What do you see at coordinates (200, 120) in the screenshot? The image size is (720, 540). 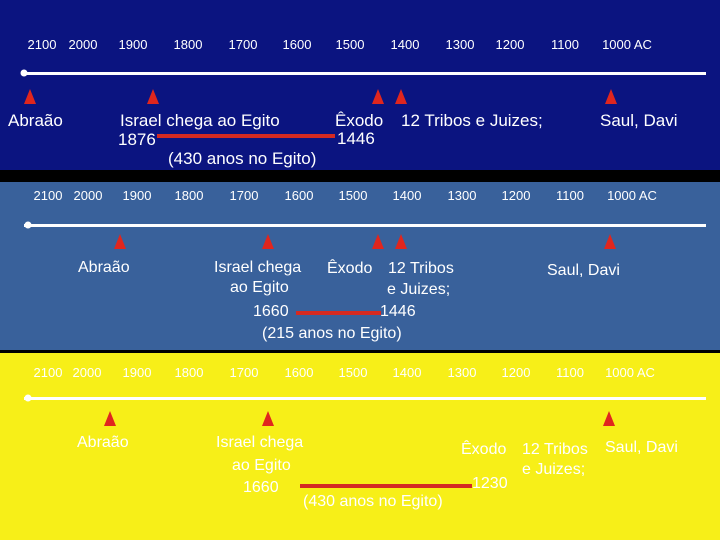 I see `label-israel-egito: Israel chega ao Egito` at bounding box center [200, 120].